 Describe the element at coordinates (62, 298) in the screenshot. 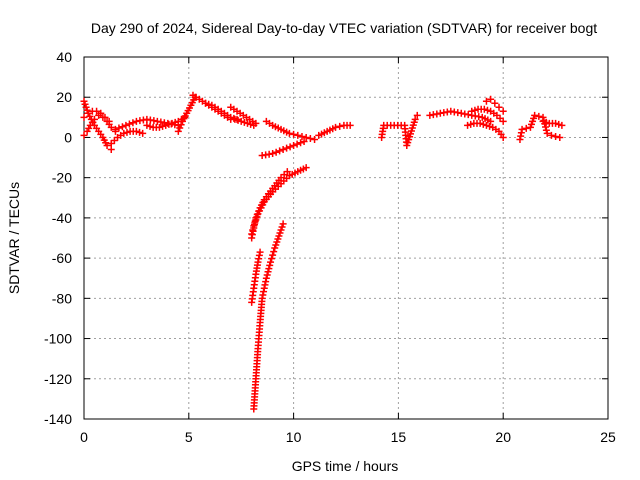

I see `y-tick-label: -80` at that location.